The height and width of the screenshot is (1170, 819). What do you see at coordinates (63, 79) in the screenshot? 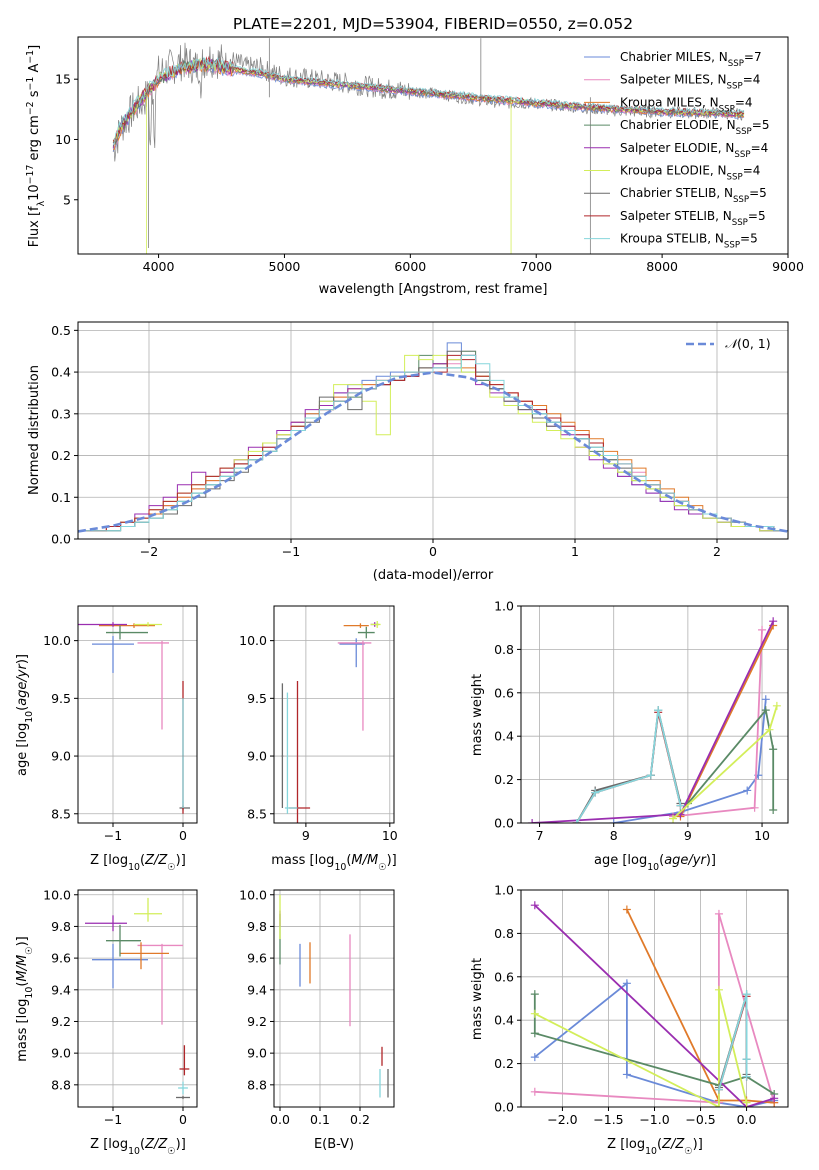
I see `y-tick-label: 15` at bounding box center [63, 79].